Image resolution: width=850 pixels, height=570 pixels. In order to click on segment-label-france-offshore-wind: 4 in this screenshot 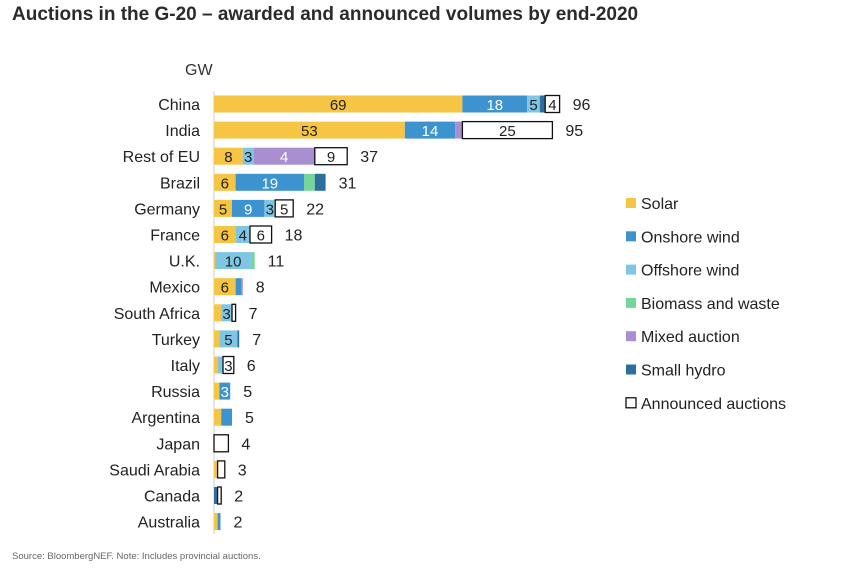, I will do `click(243, 236)`.